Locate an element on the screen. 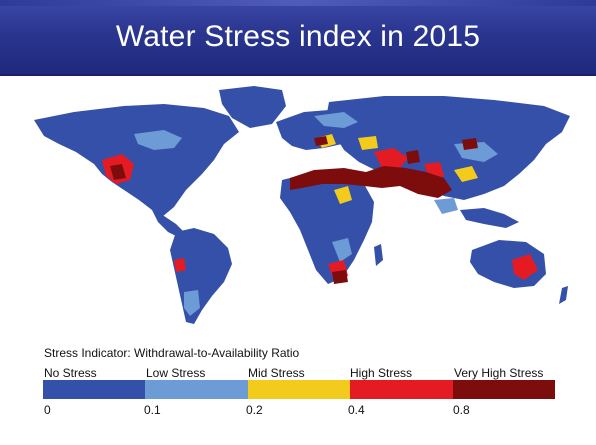 Image resolution: width=596 pixels, height=445 pixels. new-zealand is located at coordinates (563, 295).